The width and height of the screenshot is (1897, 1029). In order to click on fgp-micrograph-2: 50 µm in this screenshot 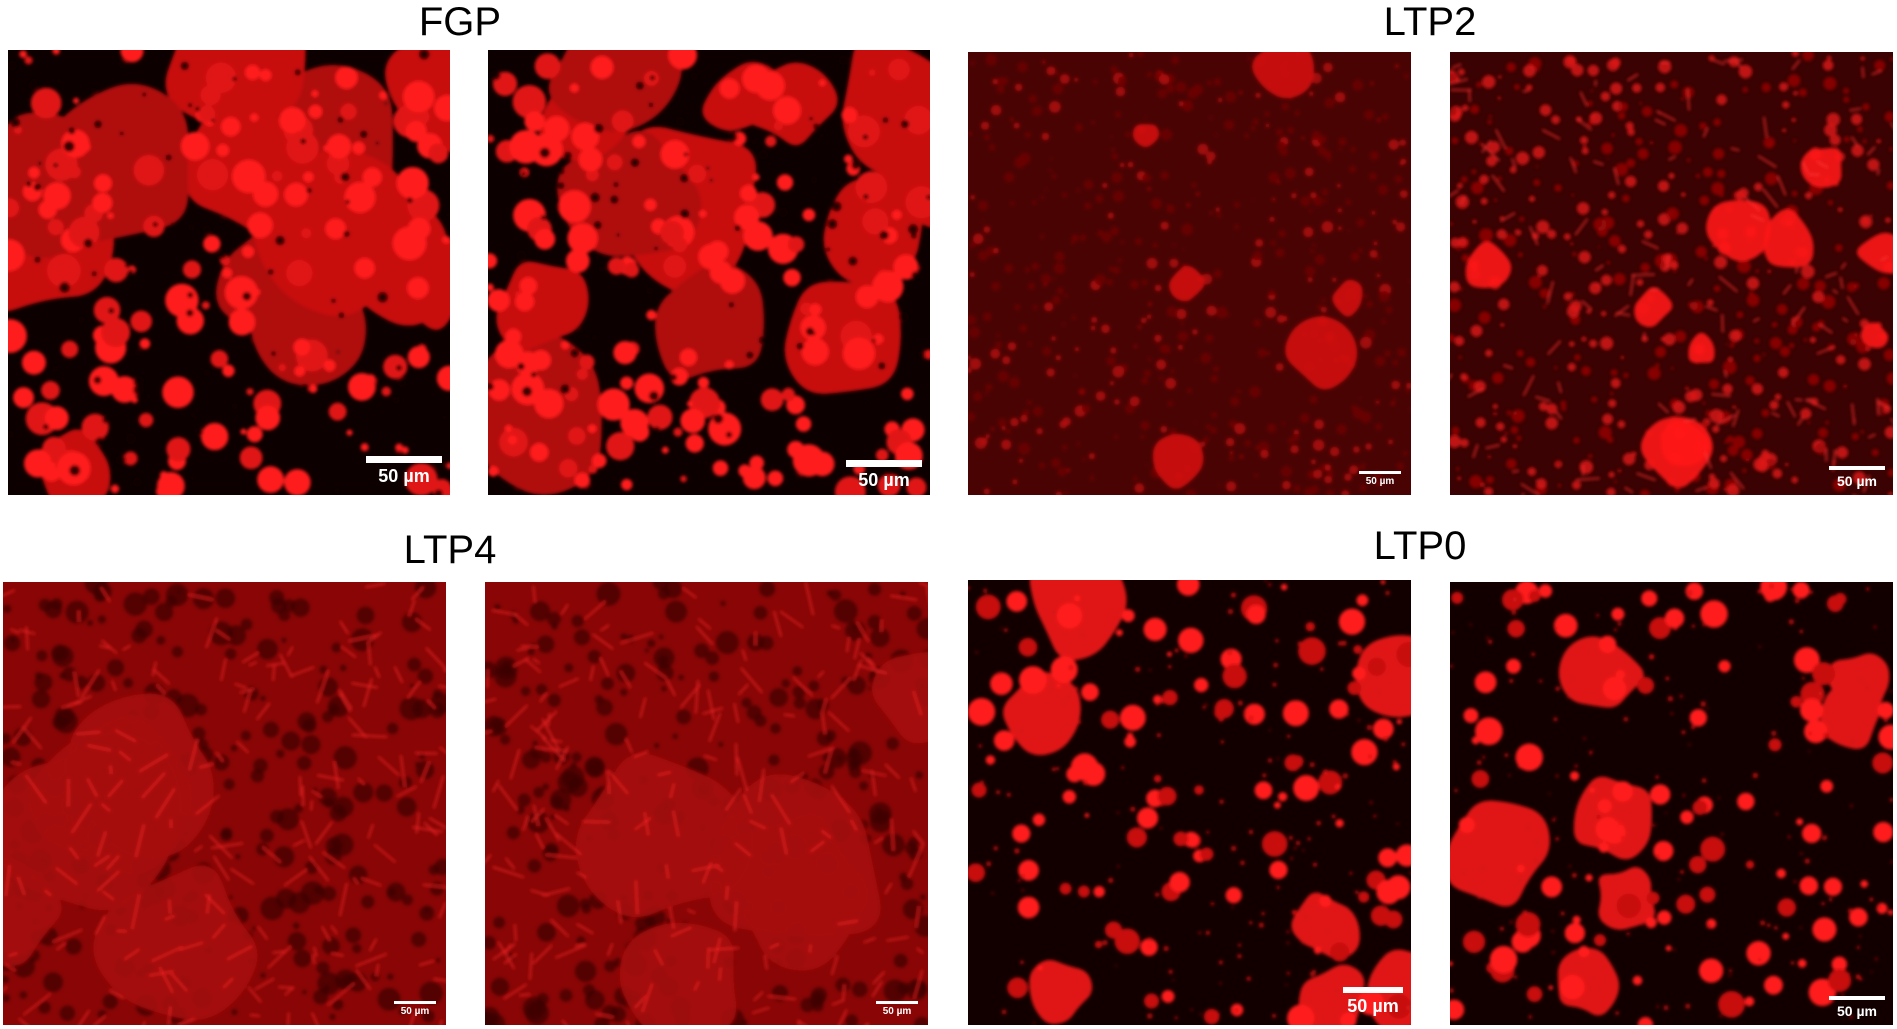, I will do `click(709, 272)`.